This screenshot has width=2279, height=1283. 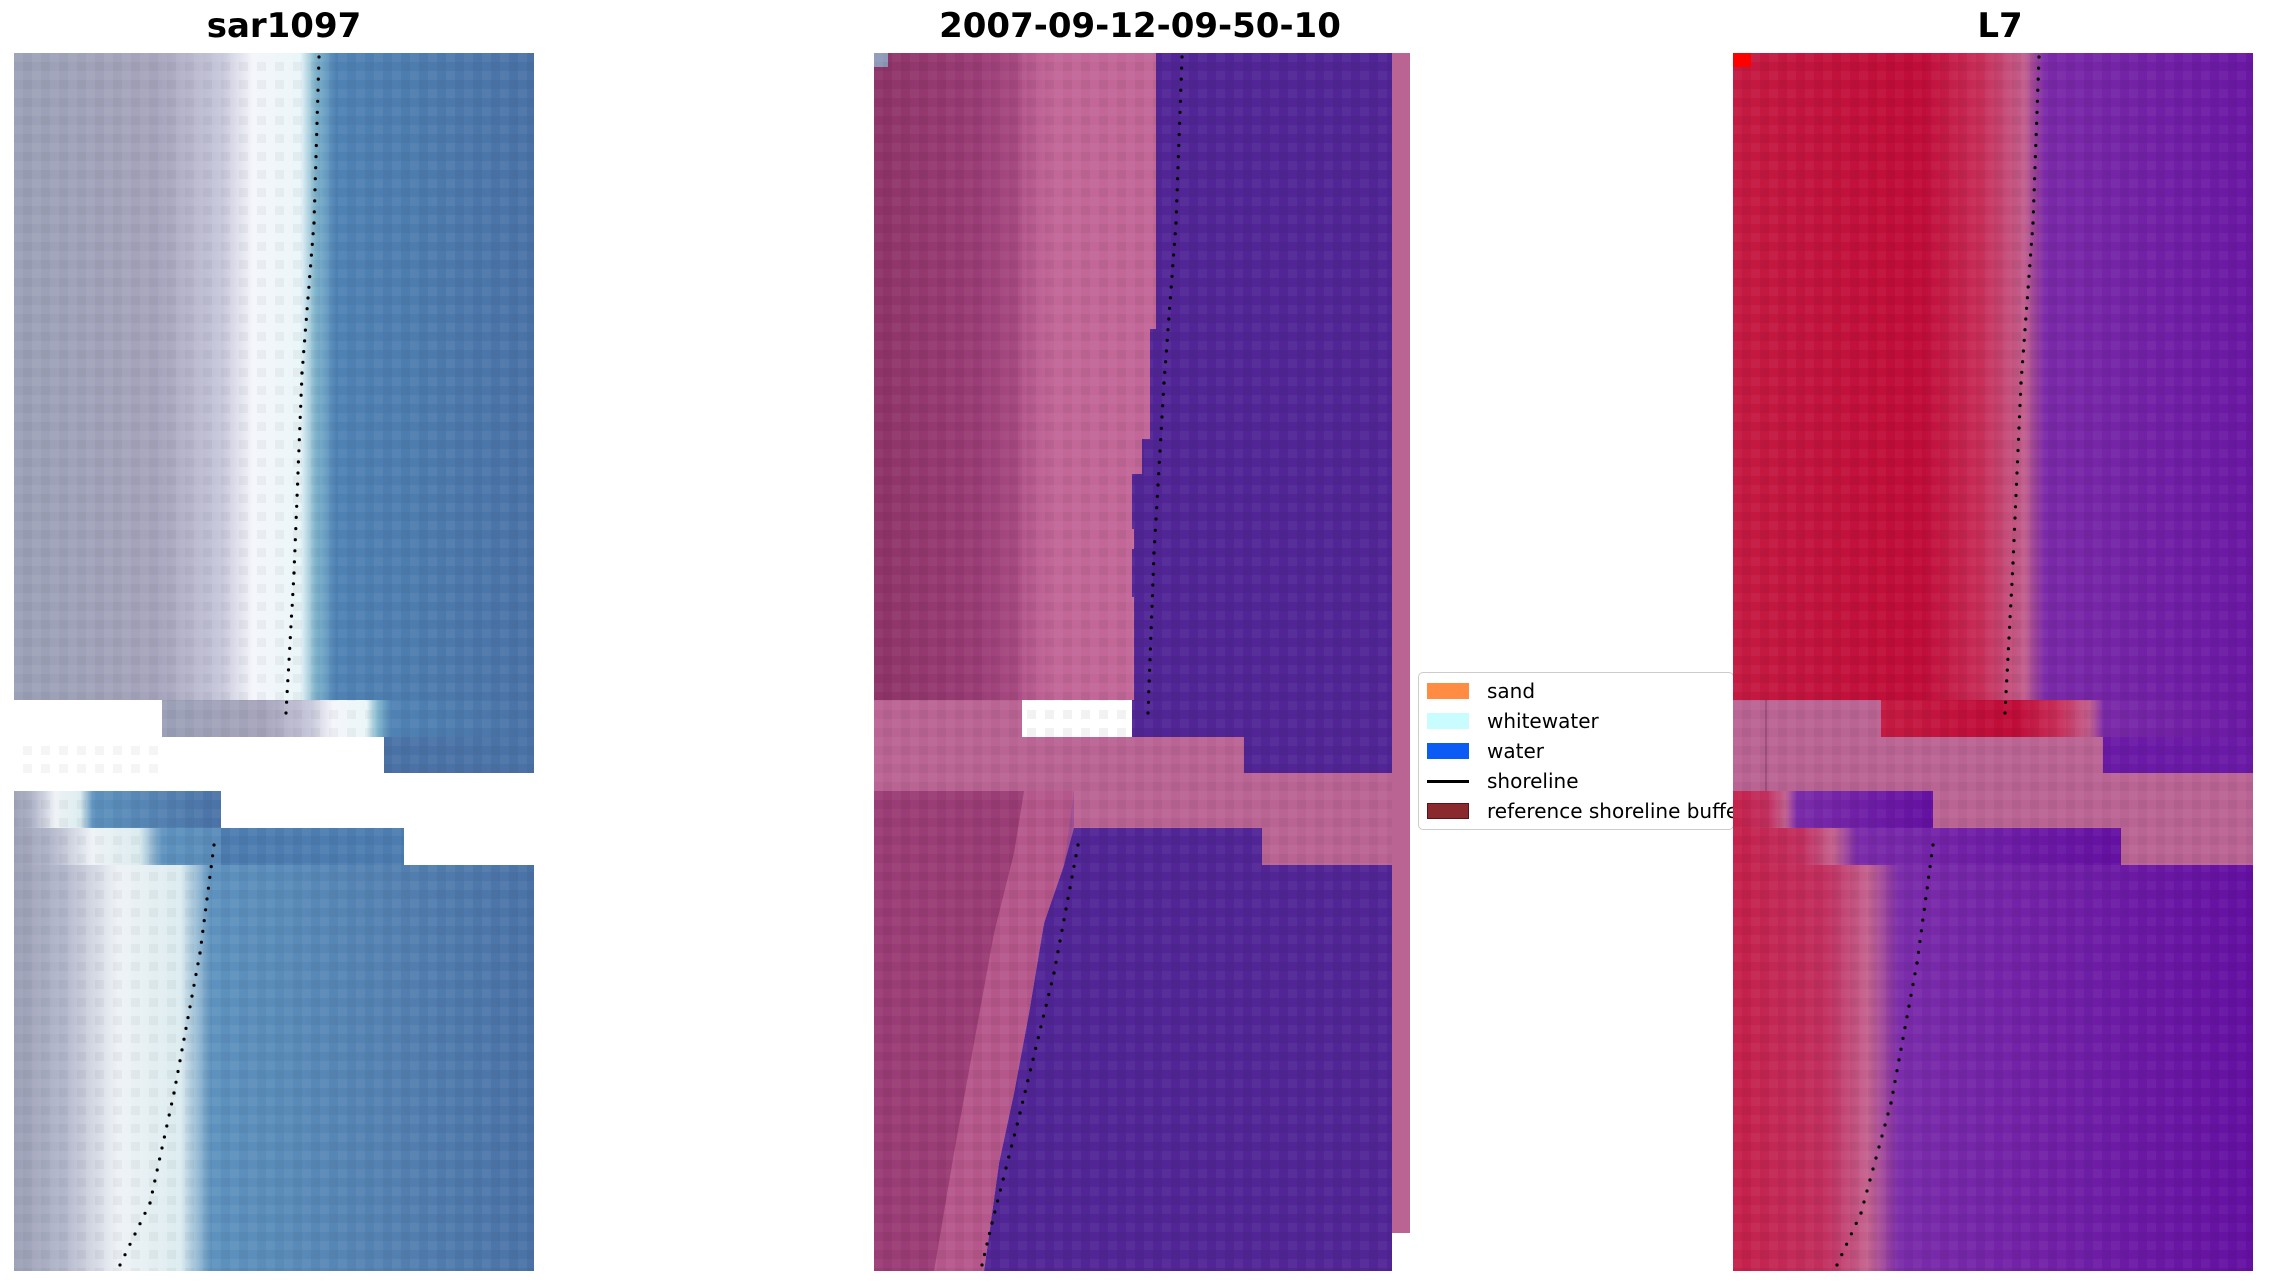 What do you see at coordinates (1610, 811) in the screenshot?
I see `legend-label-reference-buffer: reference shoreline buffer` at bounding box center [1610, 811].